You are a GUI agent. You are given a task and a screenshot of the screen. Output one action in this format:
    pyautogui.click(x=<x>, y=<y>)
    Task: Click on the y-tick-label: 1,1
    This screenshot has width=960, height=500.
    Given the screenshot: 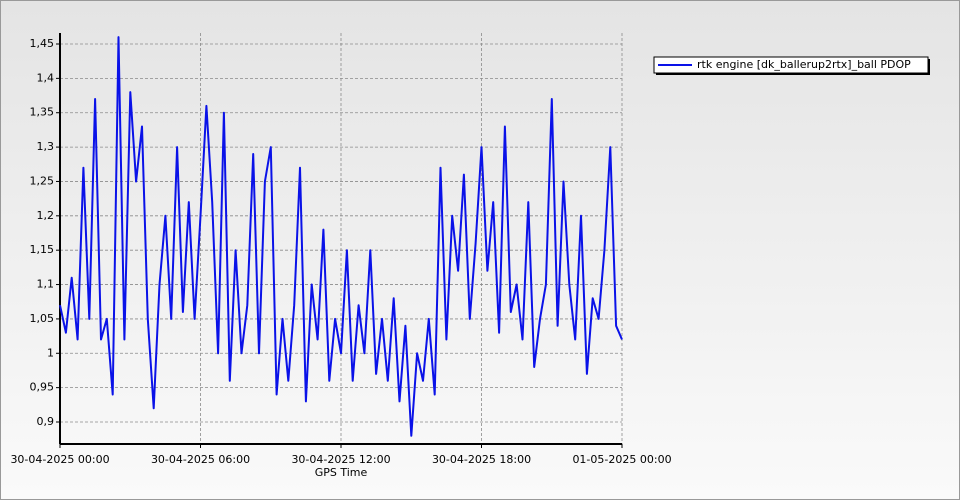 What is the action you would take?
    pyautogui.click(x=46, y=284)
    